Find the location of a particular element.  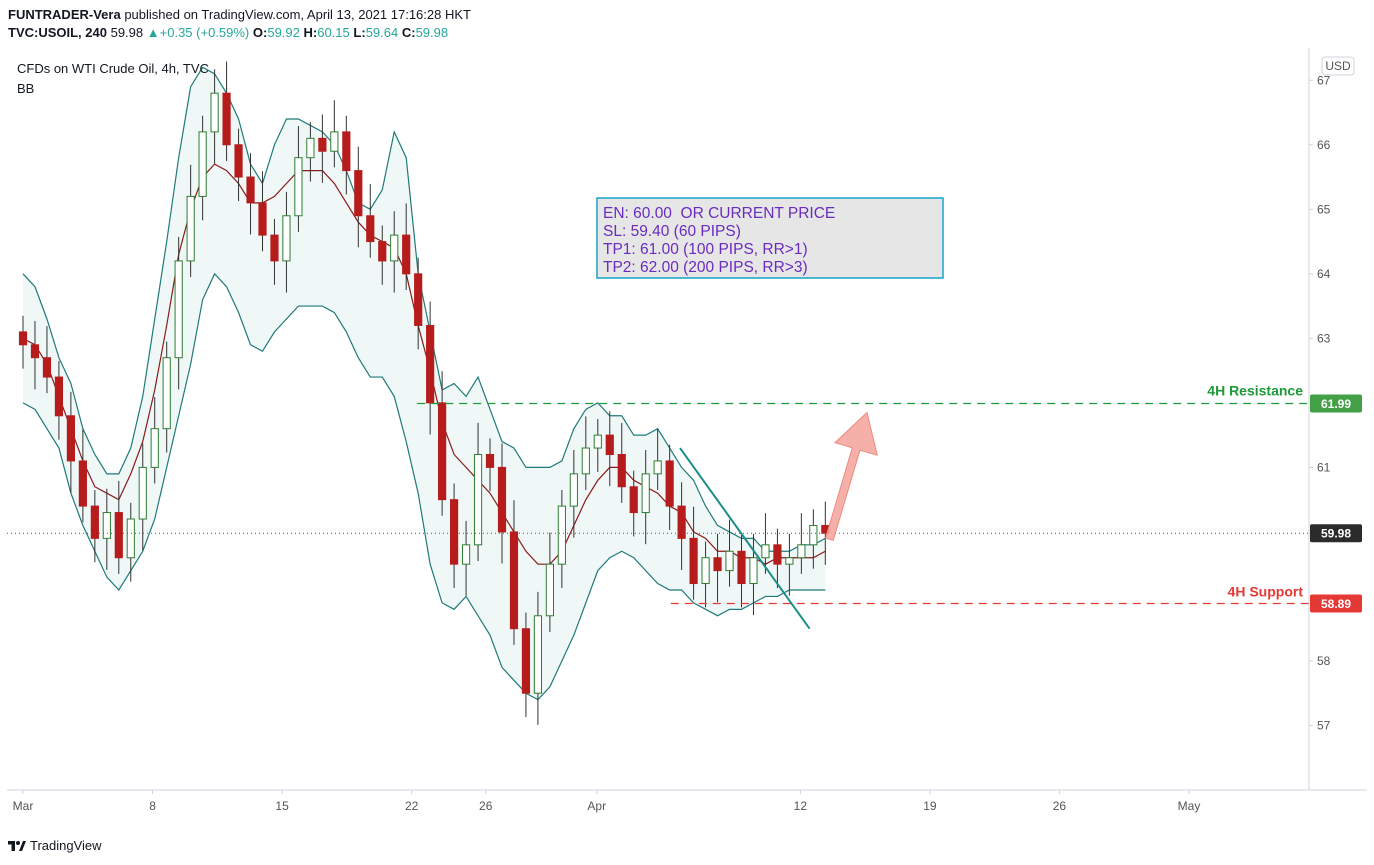

currency-label: USD is located at coordinates (1338, 66).